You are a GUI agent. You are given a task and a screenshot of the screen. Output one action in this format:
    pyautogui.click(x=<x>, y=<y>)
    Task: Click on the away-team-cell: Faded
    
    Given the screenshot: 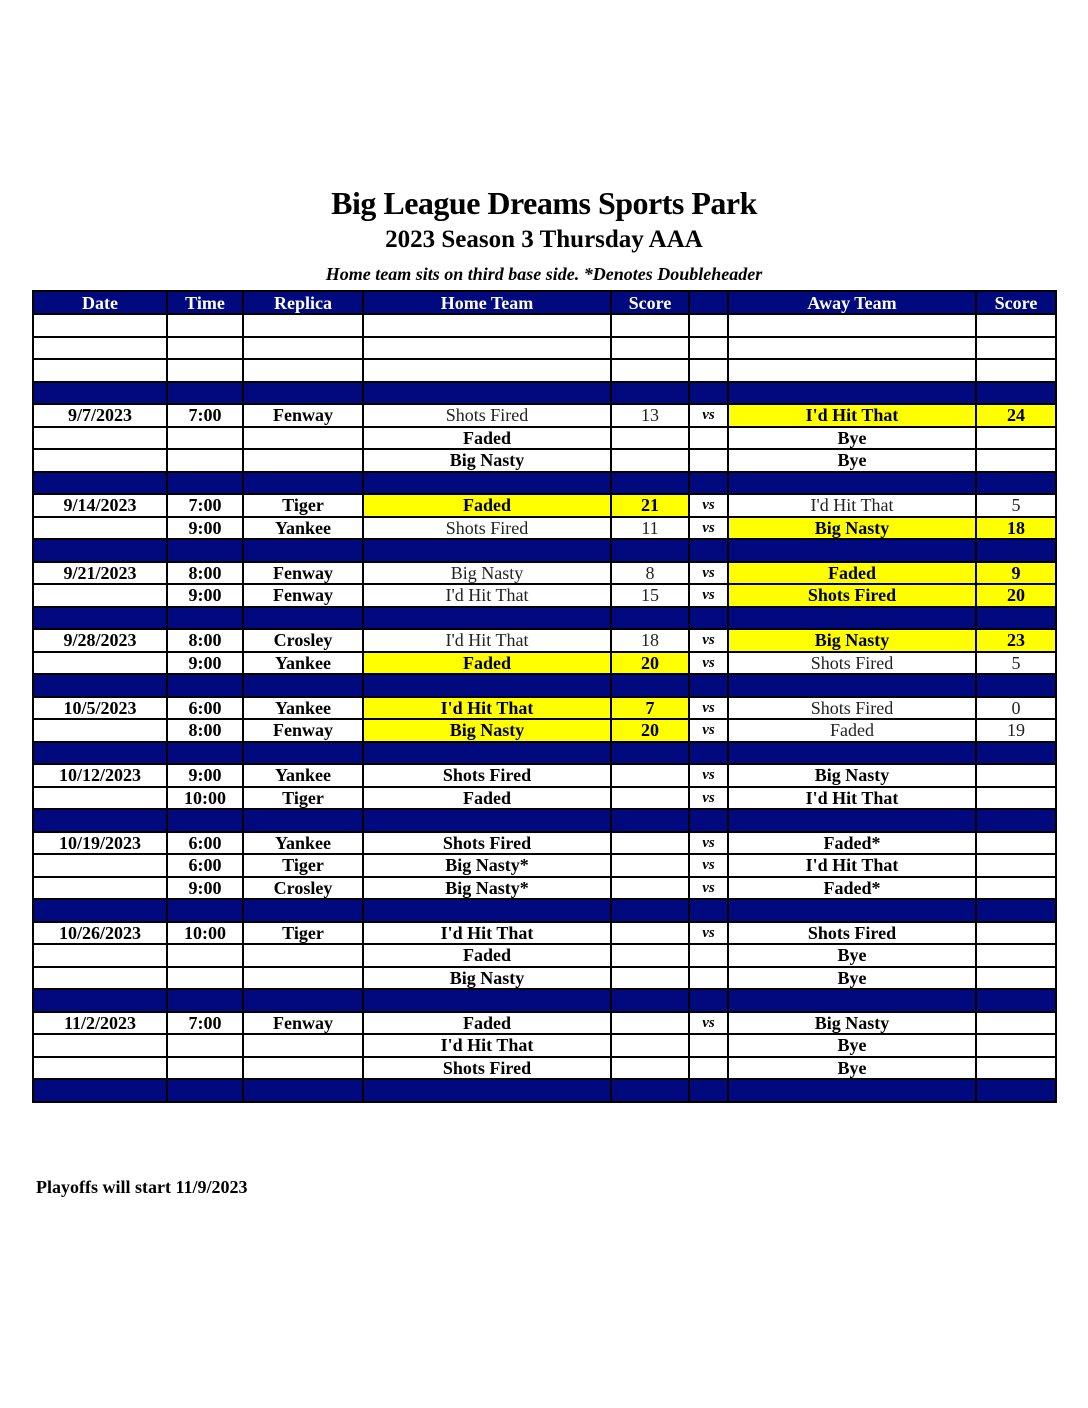 What is the action you would take?
    pyautogui.click(x=852, y=730)
    